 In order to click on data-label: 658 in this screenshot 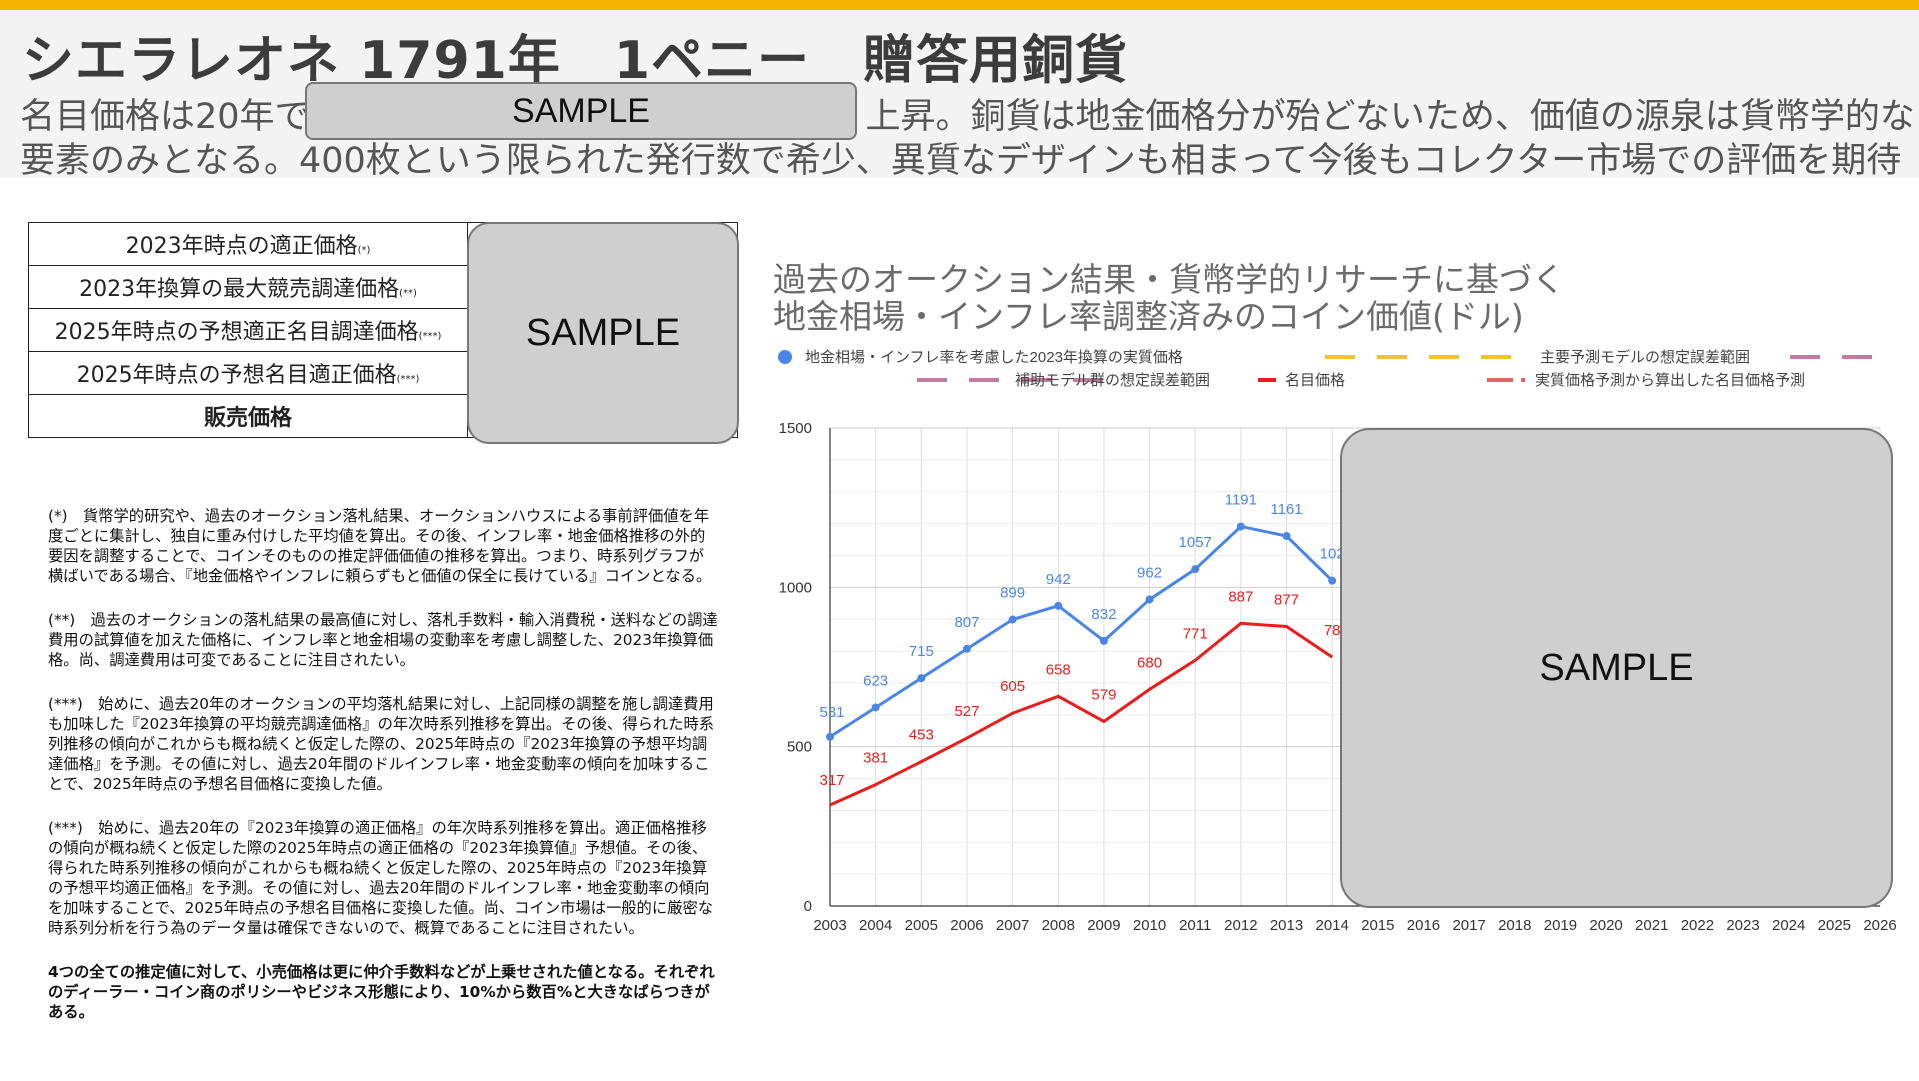, I will do `click(1058, 669)`.